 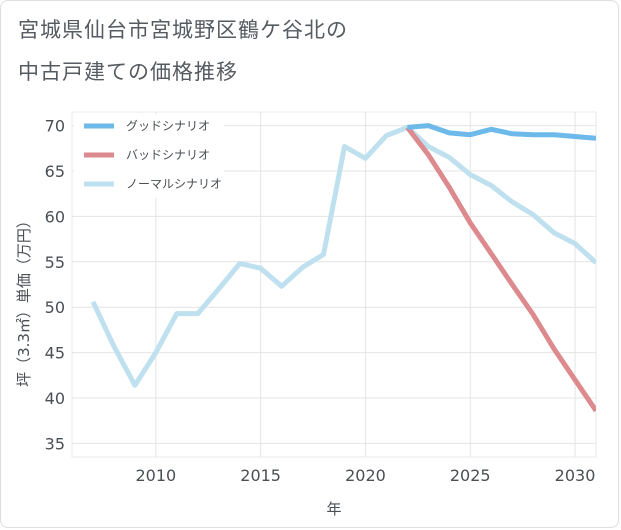 What do you see at coordinates (55, 398) in the screenshot?
I see `y-tick-label-40: 40` at bounding box center [55, 398].